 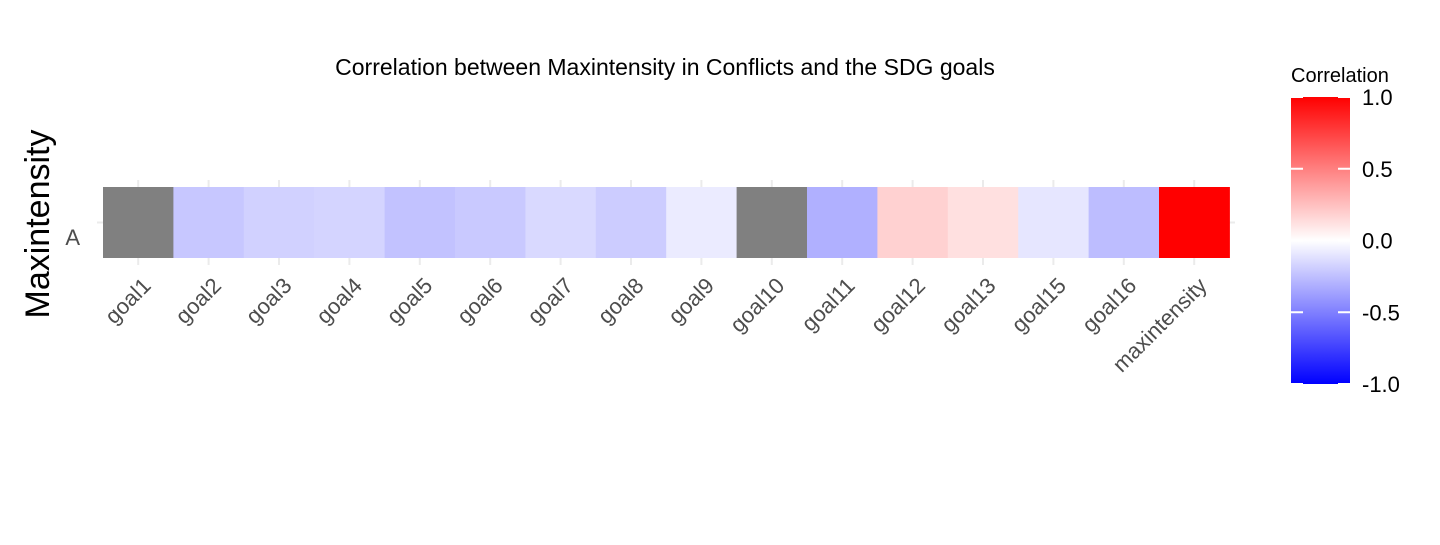 What do you see at coordinates (968, 305) in the screenshot?
I see `x-tick-label: goal13` at bounding box center [968, 305].